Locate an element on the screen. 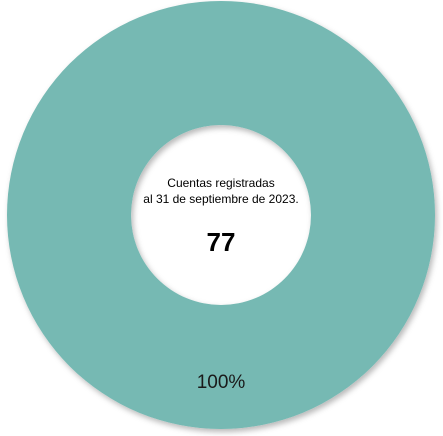  center-total-value: 77 is located at coordinates (221, 242).